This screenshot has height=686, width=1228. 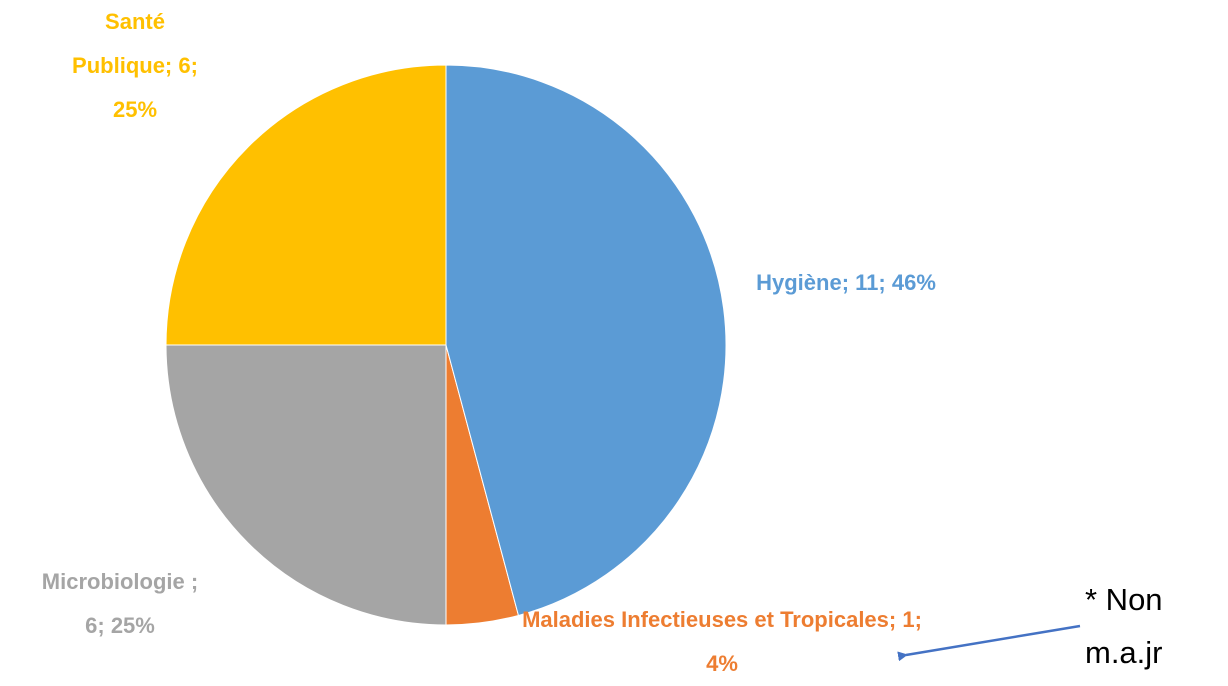 I want to click on data-label: Santé Publique; 6; 25%, so click(x=135, y=65).